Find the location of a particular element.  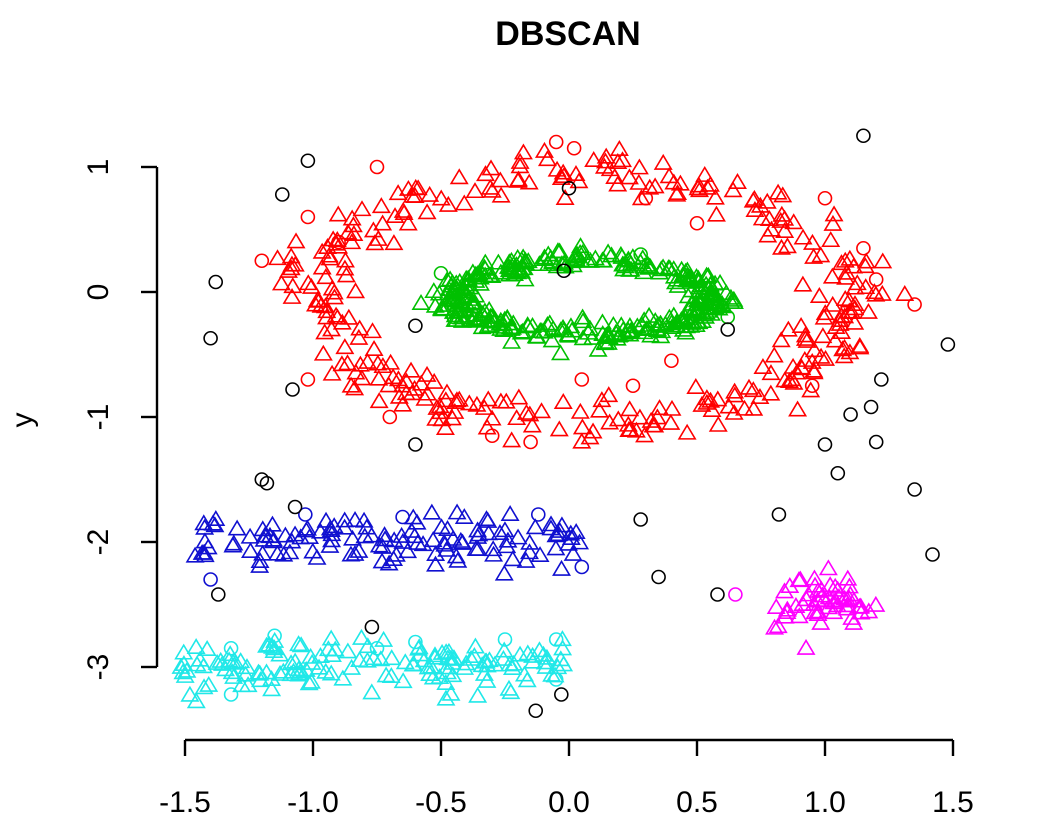

x-tick-label: 0.0 is located at coordinates (569, 802).